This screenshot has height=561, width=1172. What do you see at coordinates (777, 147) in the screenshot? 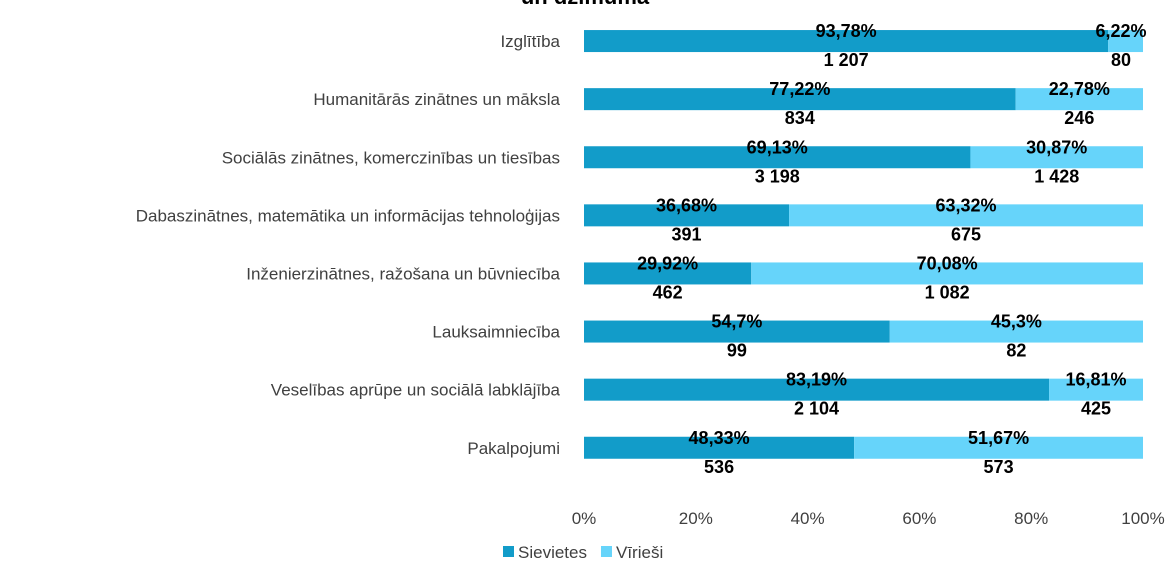
I see `value-label: 69,13%` at bounding box center [777, 147].